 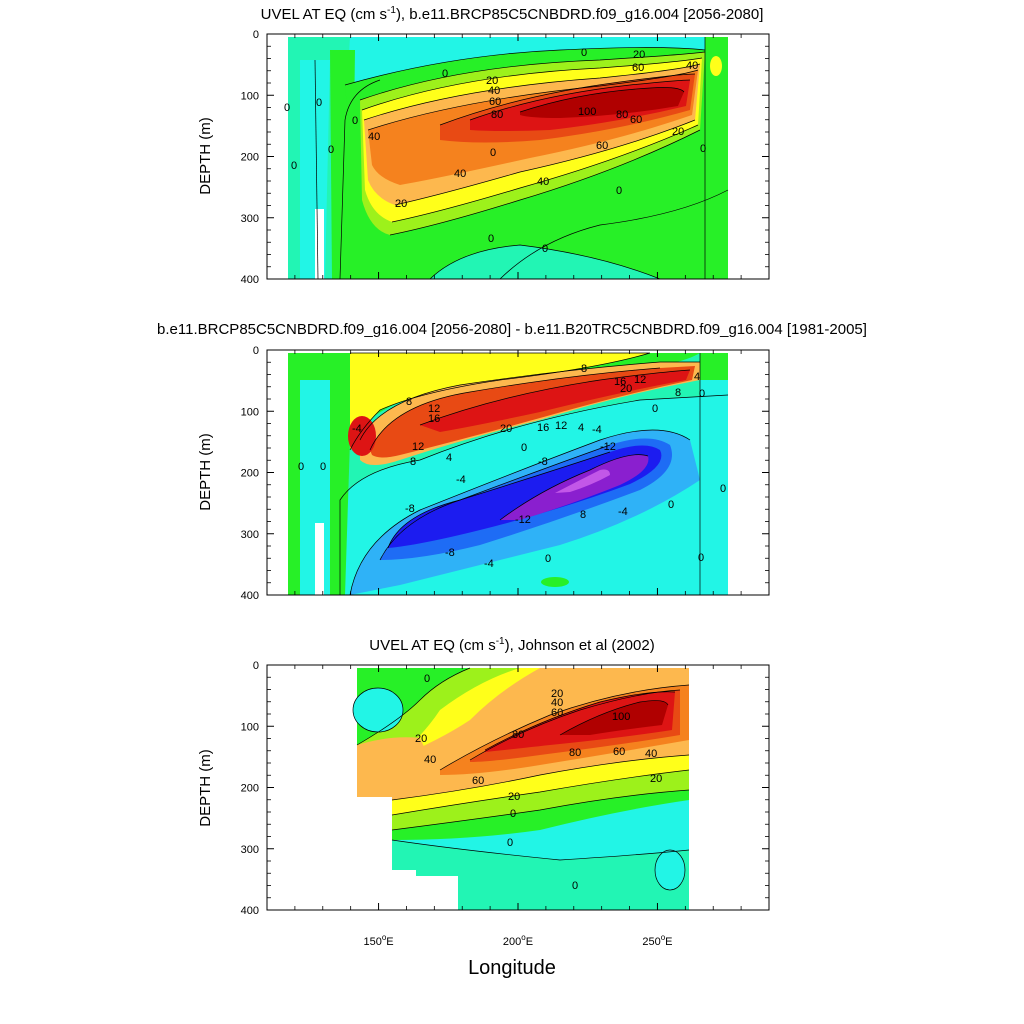 I want to click on panel-1-field, so click(x=518, y=156).